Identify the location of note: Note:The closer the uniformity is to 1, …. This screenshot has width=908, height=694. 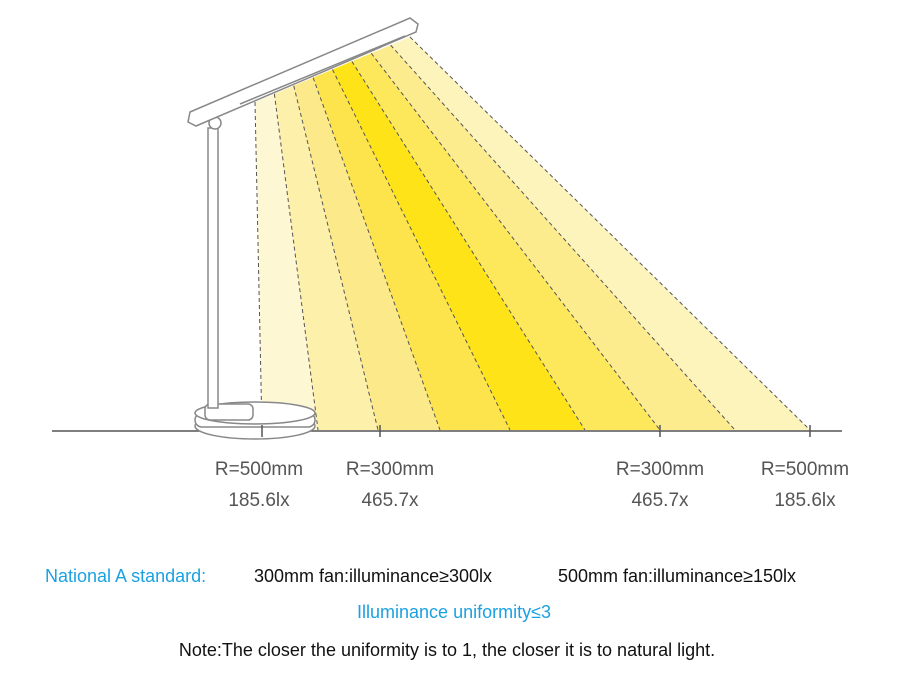
(447, 650).